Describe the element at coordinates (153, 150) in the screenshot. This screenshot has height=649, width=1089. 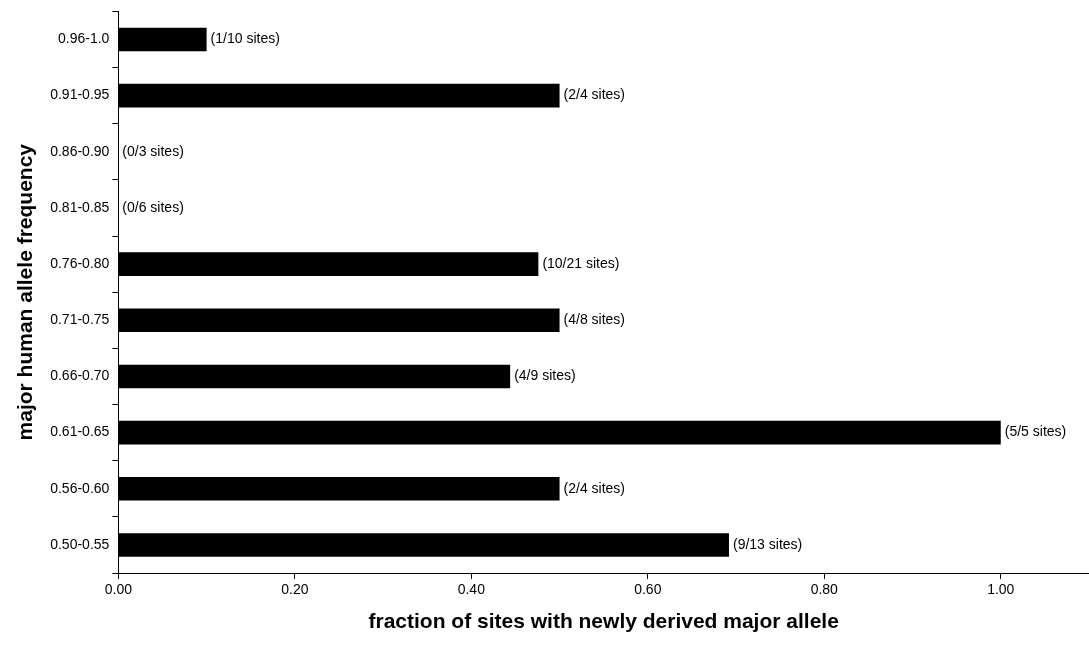
I see `data-label: (0/3 sites)` at that location.